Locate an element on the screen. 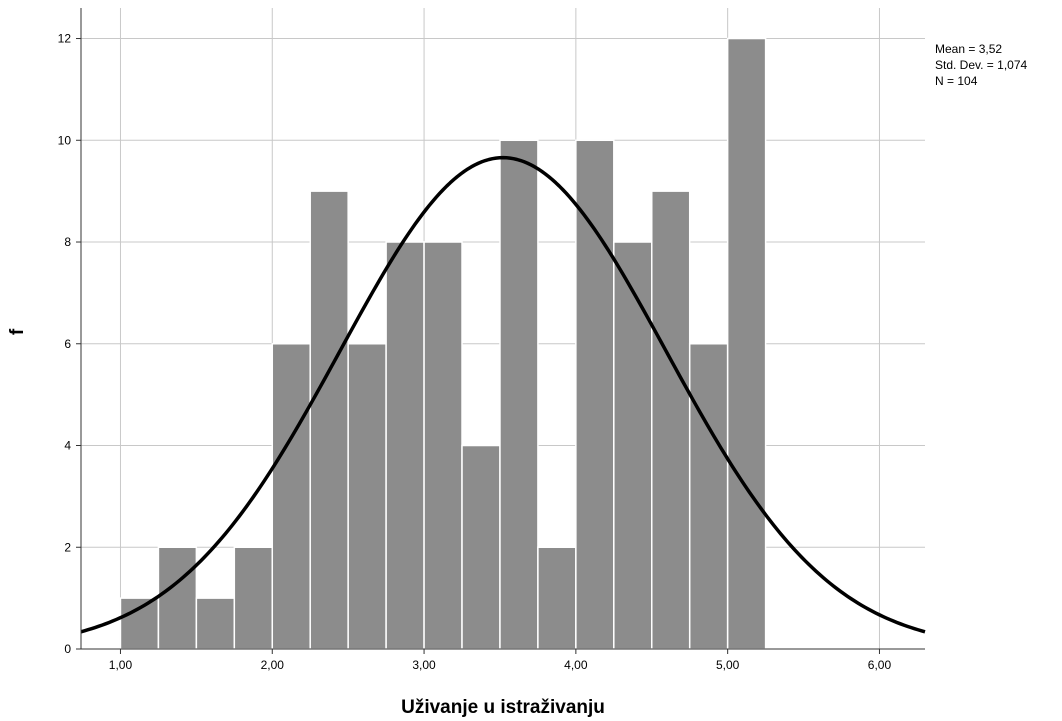 The height and width of the screenshot is (721, 1062). stats-mean: Mean = 3,52 is located at coordinates (968, 49).